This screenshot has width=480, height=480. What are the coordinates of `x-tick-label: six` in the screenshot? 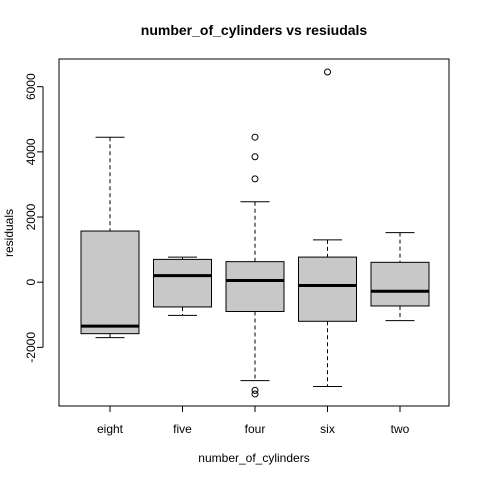 It's located at (327, 429).